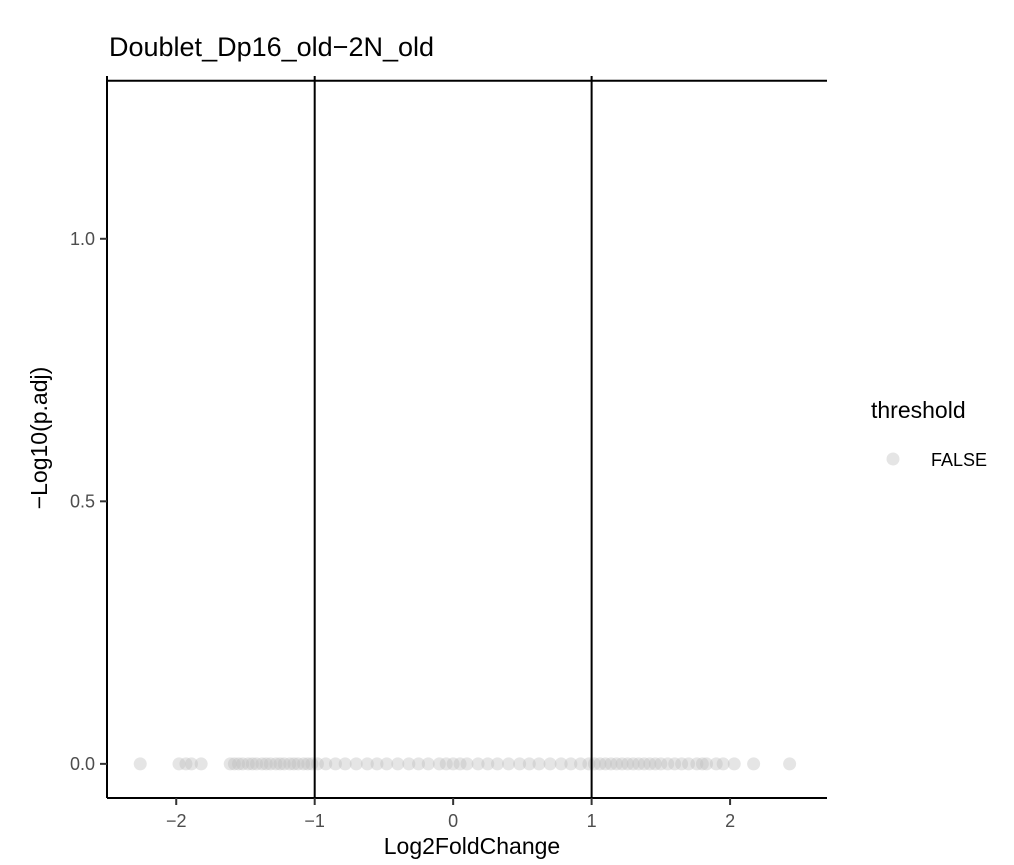  Describe the element at coordinates (472, 846) in the screenshot. I see `x-axis-title: Log2FoldChange` at that location.